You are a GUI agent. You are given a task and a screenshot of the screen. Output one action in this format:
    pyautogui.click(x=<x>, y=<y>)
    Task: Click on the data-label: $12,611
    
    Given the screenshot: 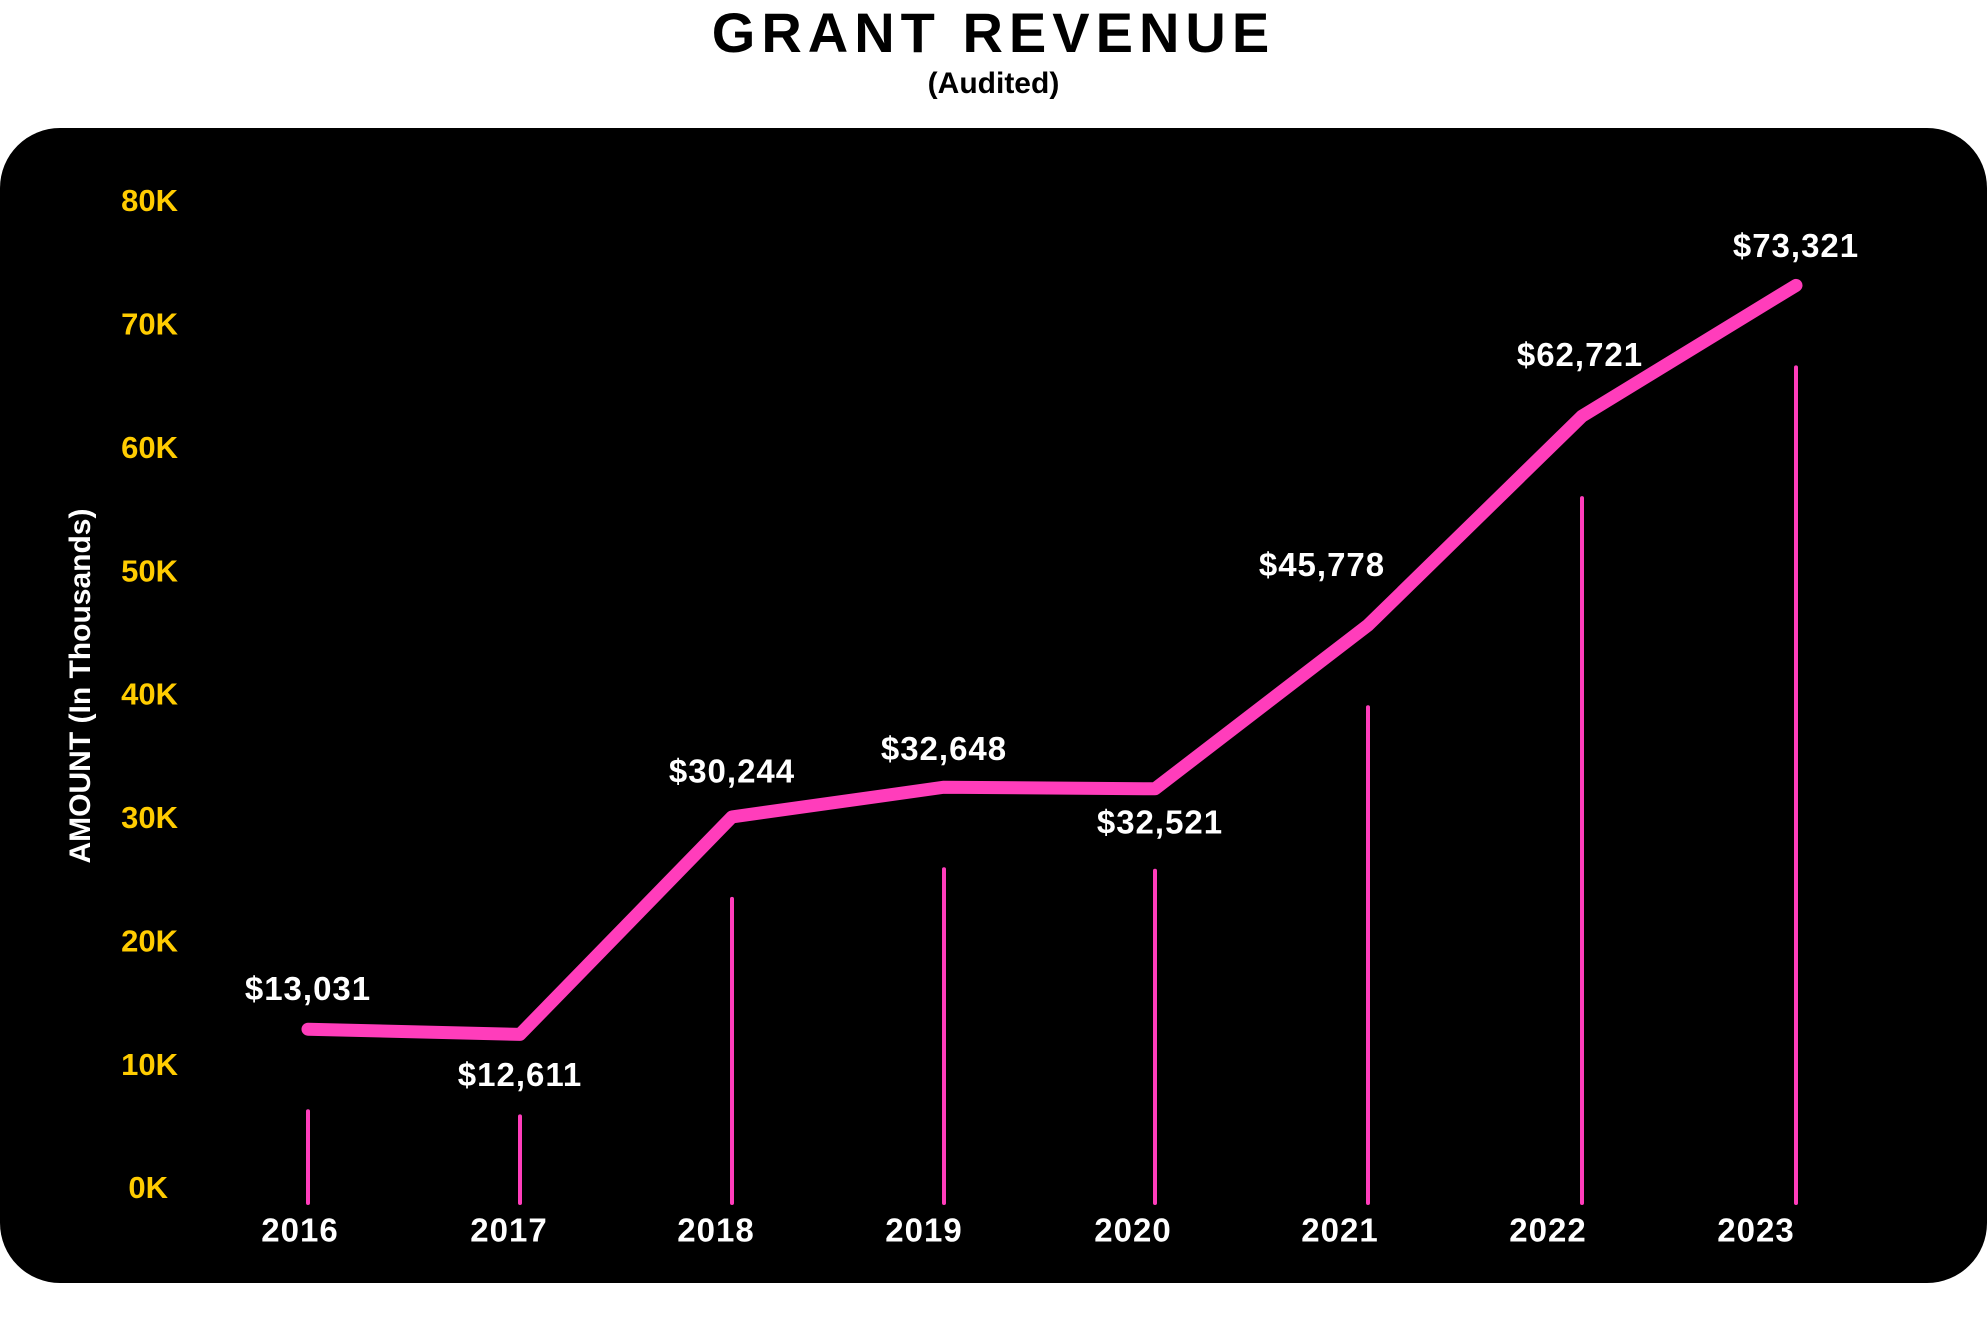 What is the action you would take?
    pyautogui.click(x=520, y=1074)
    